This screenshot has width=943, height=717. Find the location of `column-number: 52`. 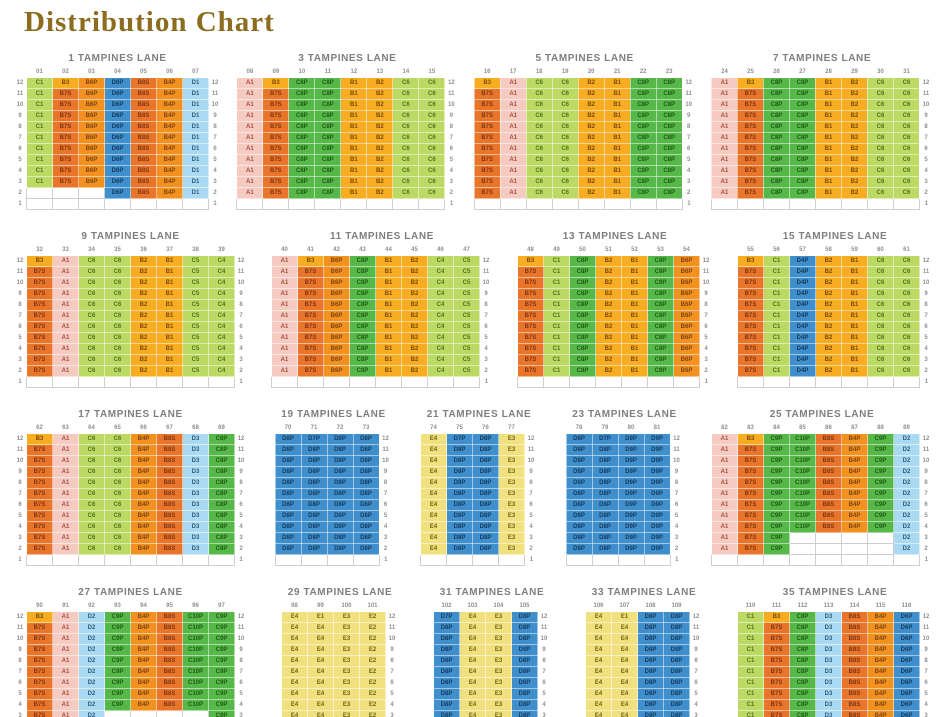

column-number: 52 is located at coordinates (634, 250).